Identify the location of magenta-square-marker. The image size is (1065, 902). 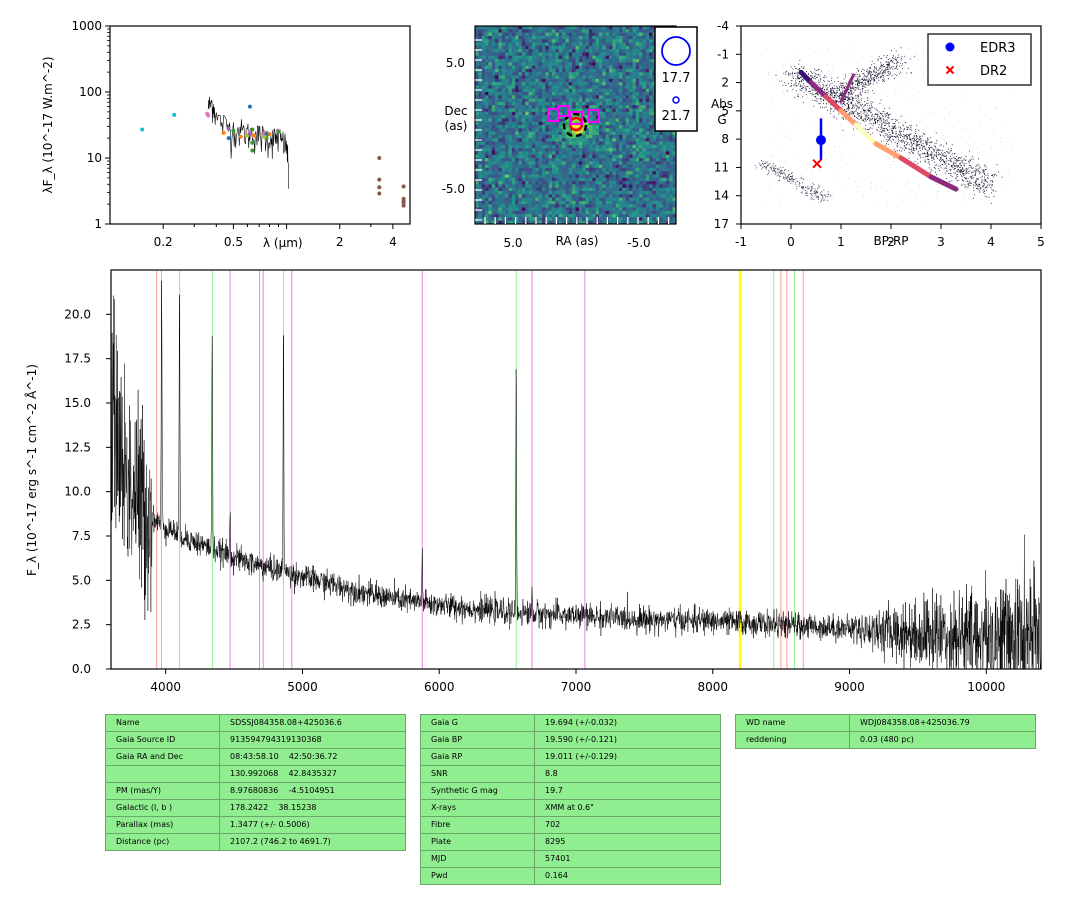
(594, 116).